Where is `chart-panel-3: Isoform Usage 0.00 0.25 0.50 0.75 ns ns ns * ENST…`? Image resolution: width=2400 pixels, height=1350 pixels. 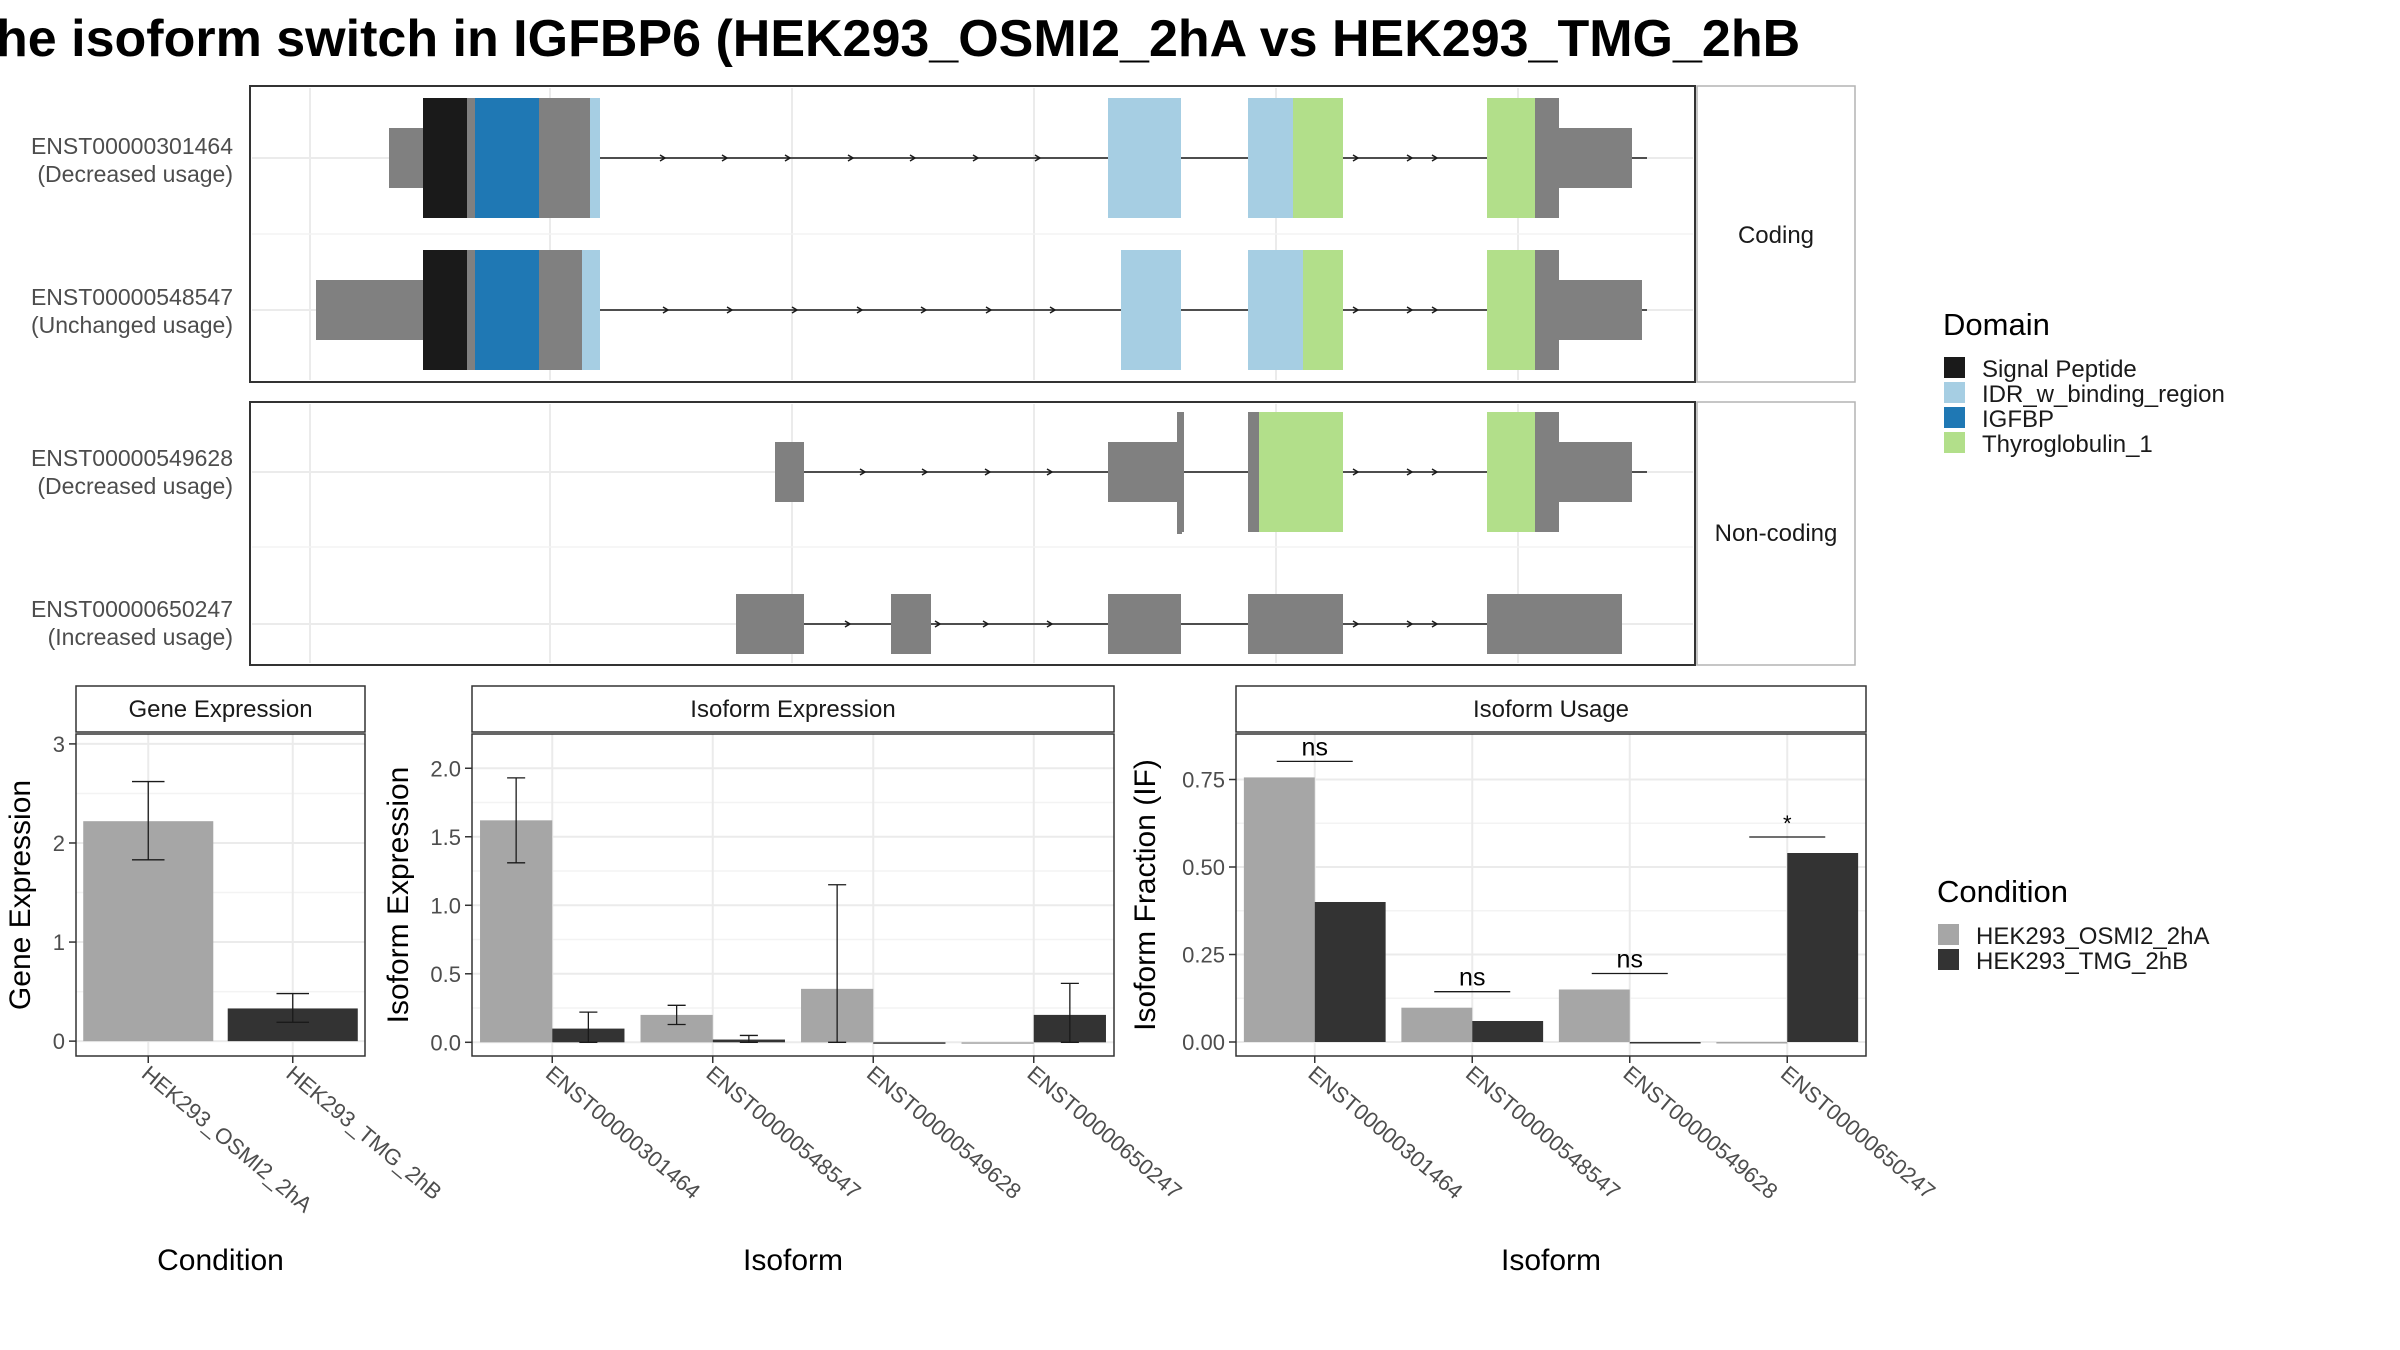
chart-panel-3: Isoform Usage 0.00 0.25 0.50 0.75 ns ns ns * ENST… is located at coordinates (1534, 981).